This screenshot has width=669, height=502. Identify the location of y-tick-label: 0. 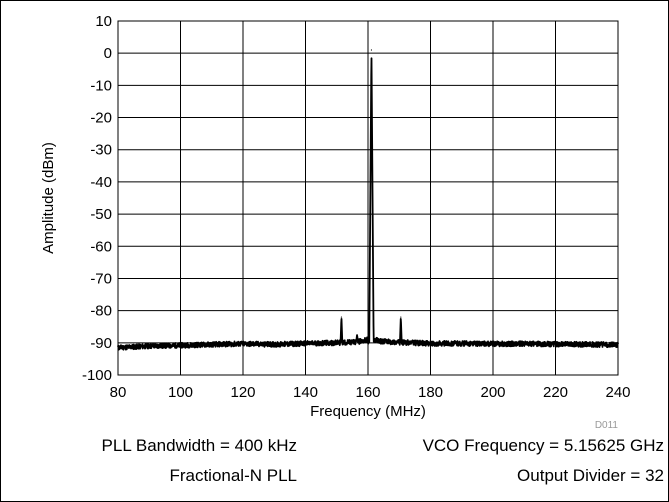
(108, 53).